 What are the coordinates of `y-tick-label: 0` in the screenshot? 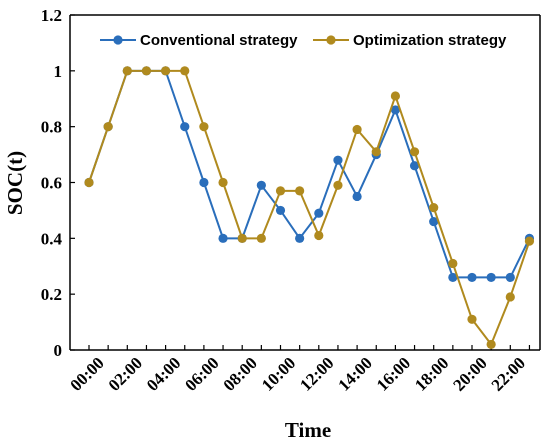 It's located at (58, 350).